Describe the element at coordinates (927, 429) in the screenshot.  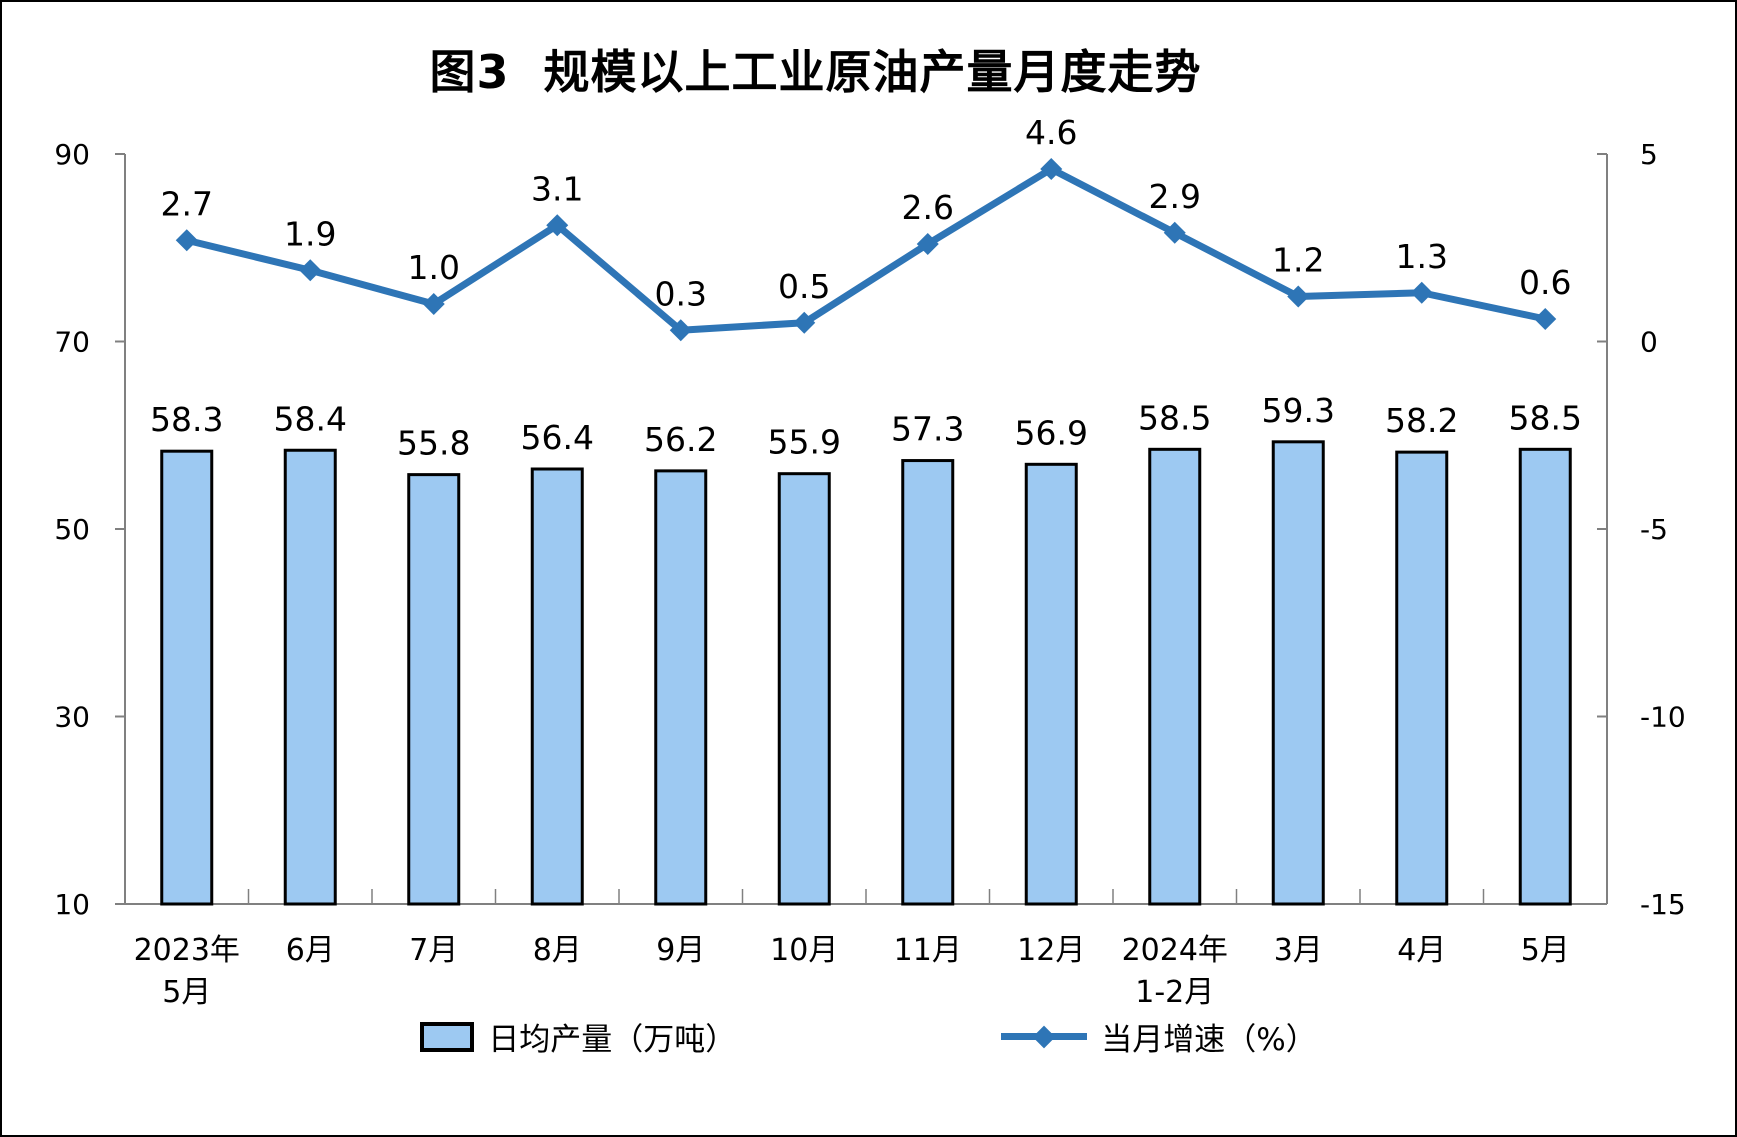
I see `bar-value-label: 57.3` at that location.